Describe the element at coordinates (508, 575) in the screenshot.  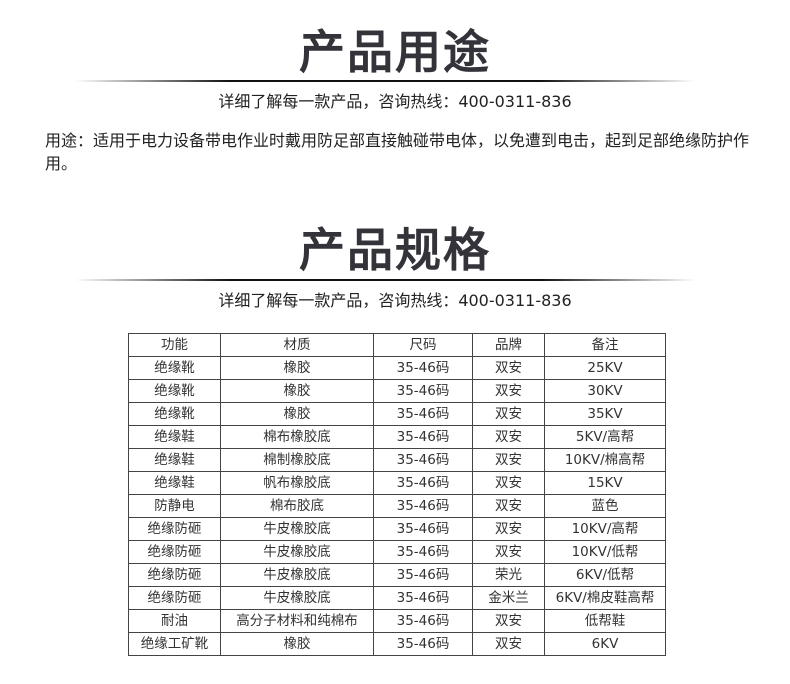
I see `table-cell: 荣光` at that location.